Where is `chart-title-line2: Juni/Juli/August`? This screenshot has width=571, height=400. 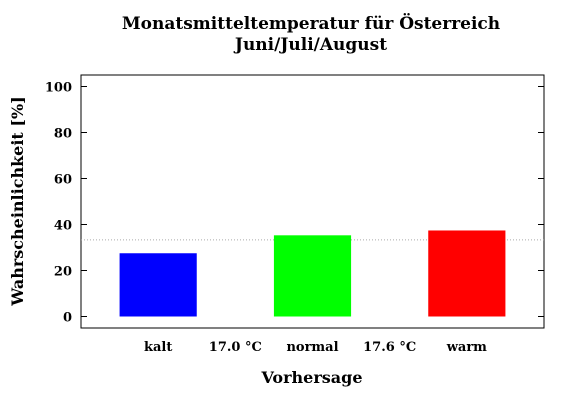 chart-title-line2: Juni/Juli/August is located at coordinates (310, 45).